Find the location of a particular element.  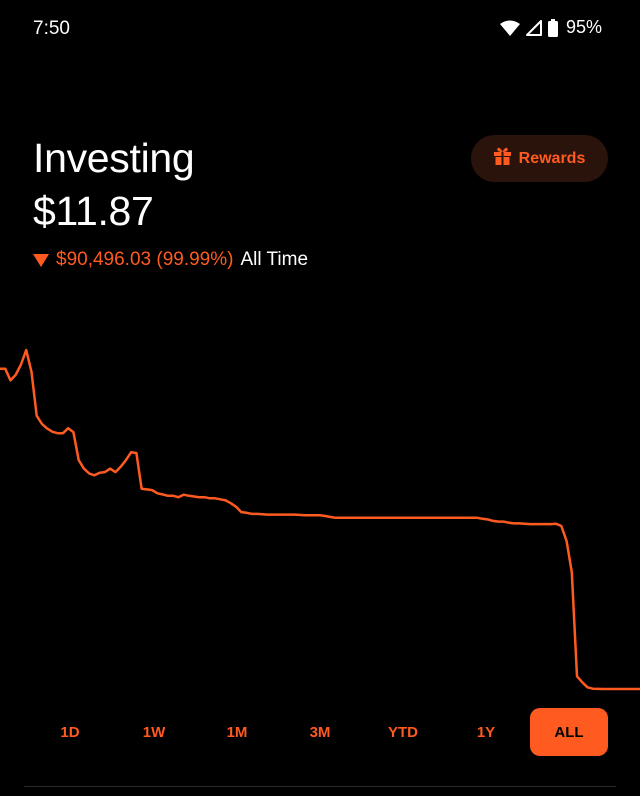

gift-icon is located at coordinates (502, 158).